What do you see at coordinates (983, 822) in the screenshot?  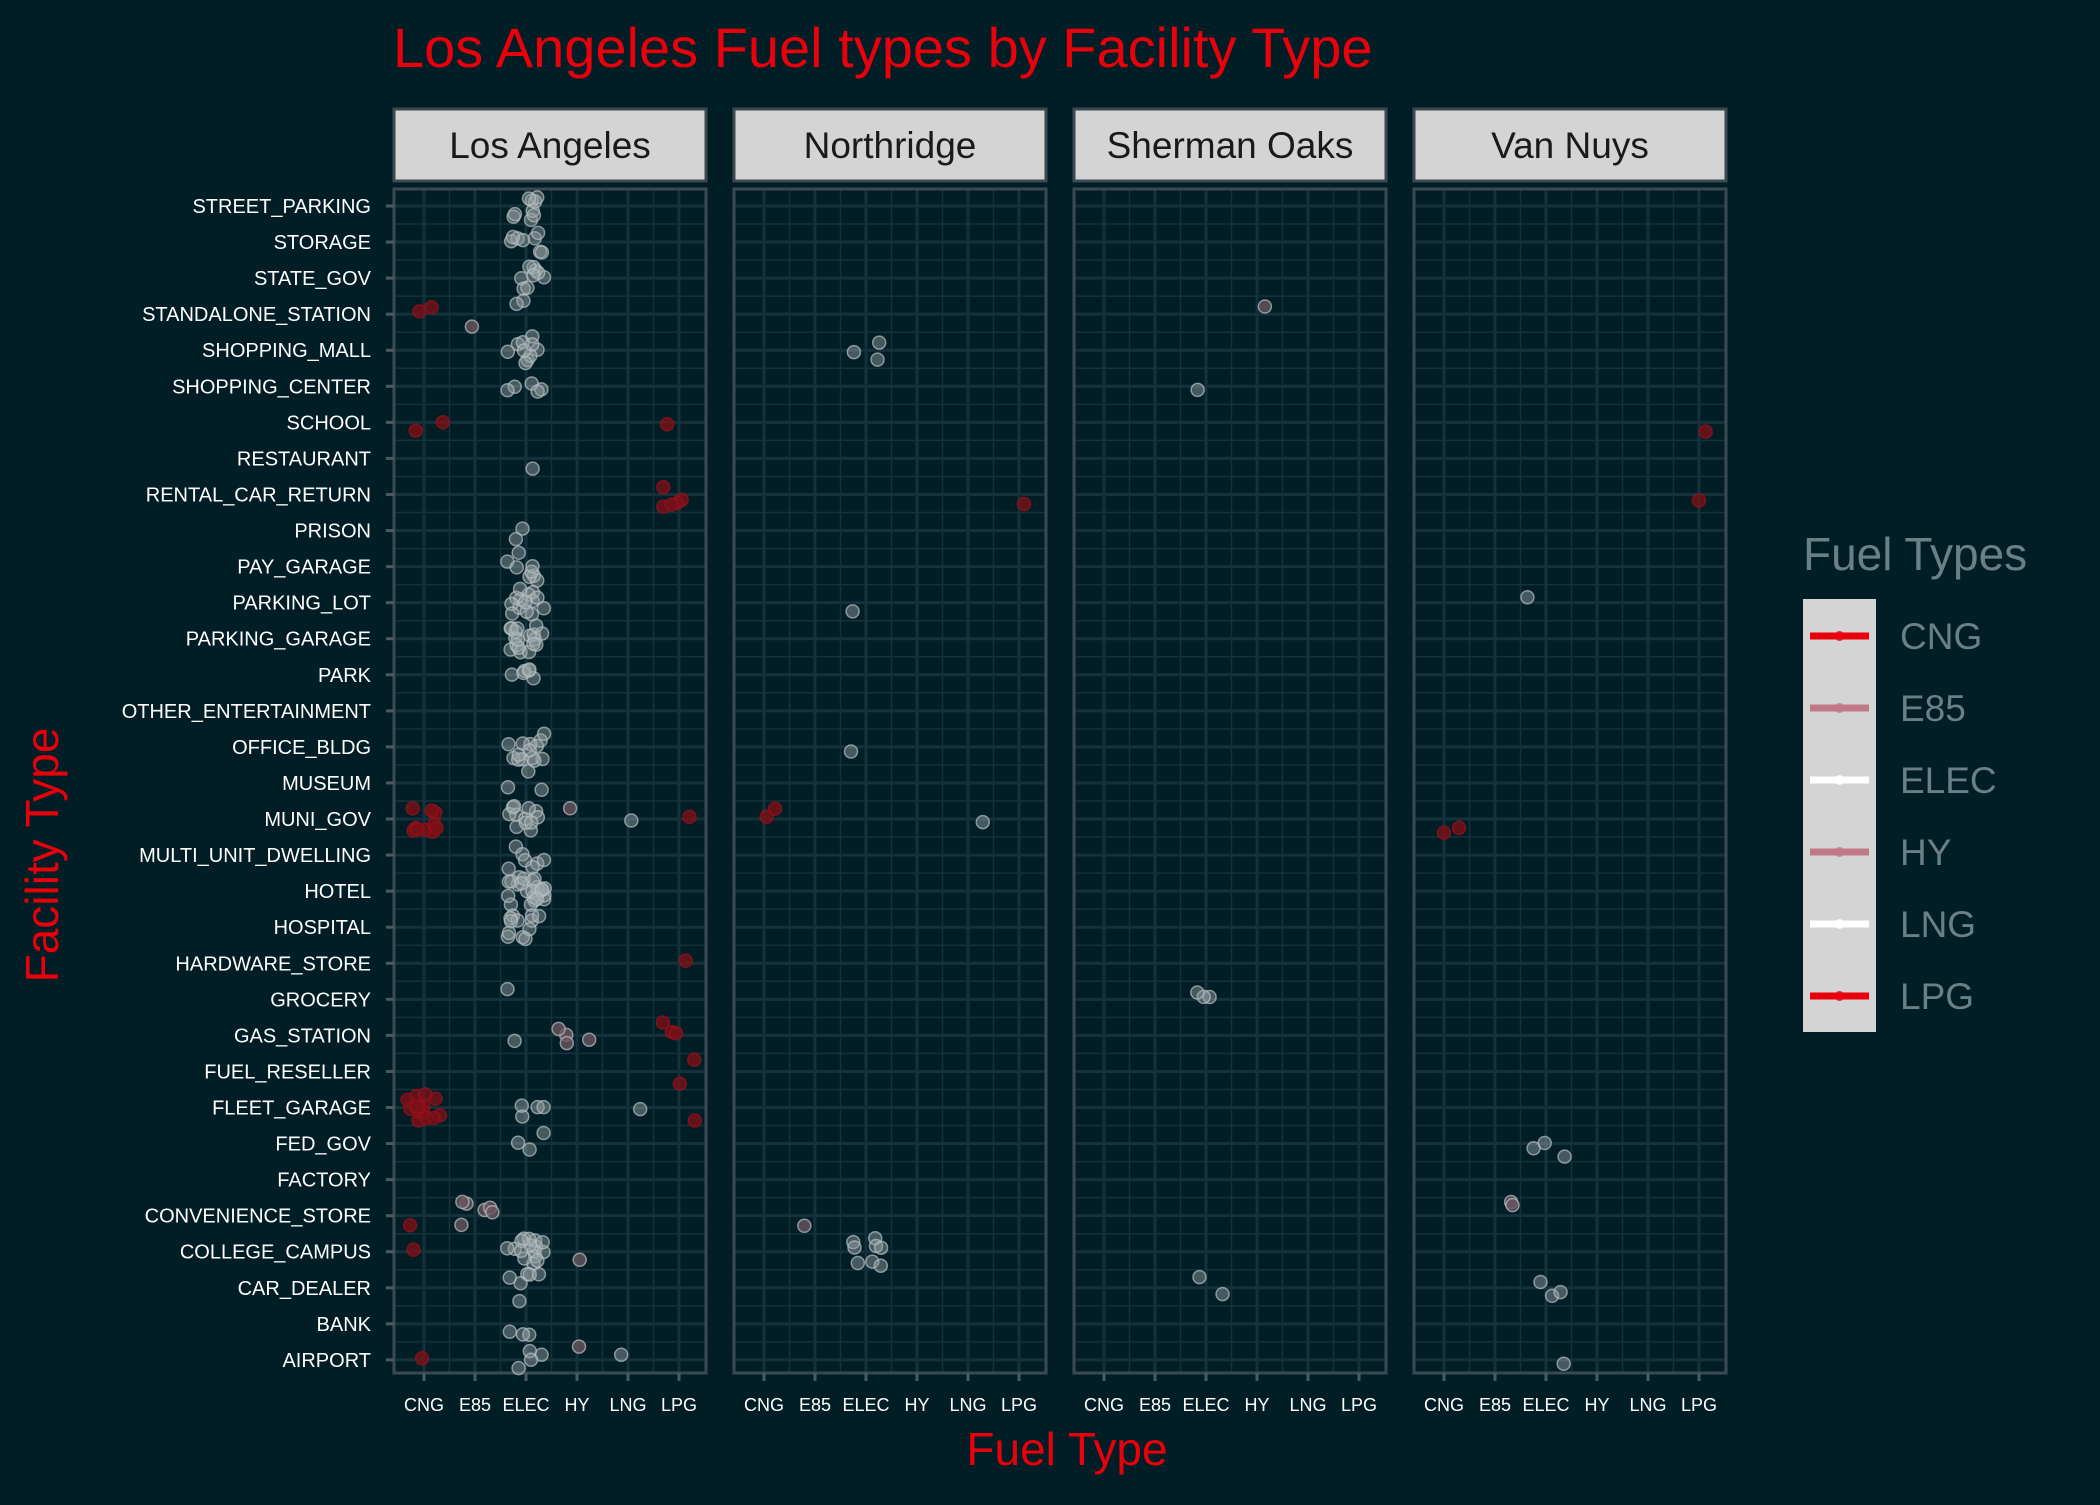 I see `point-lng-muni-gov` at bounding box center [983, 822].